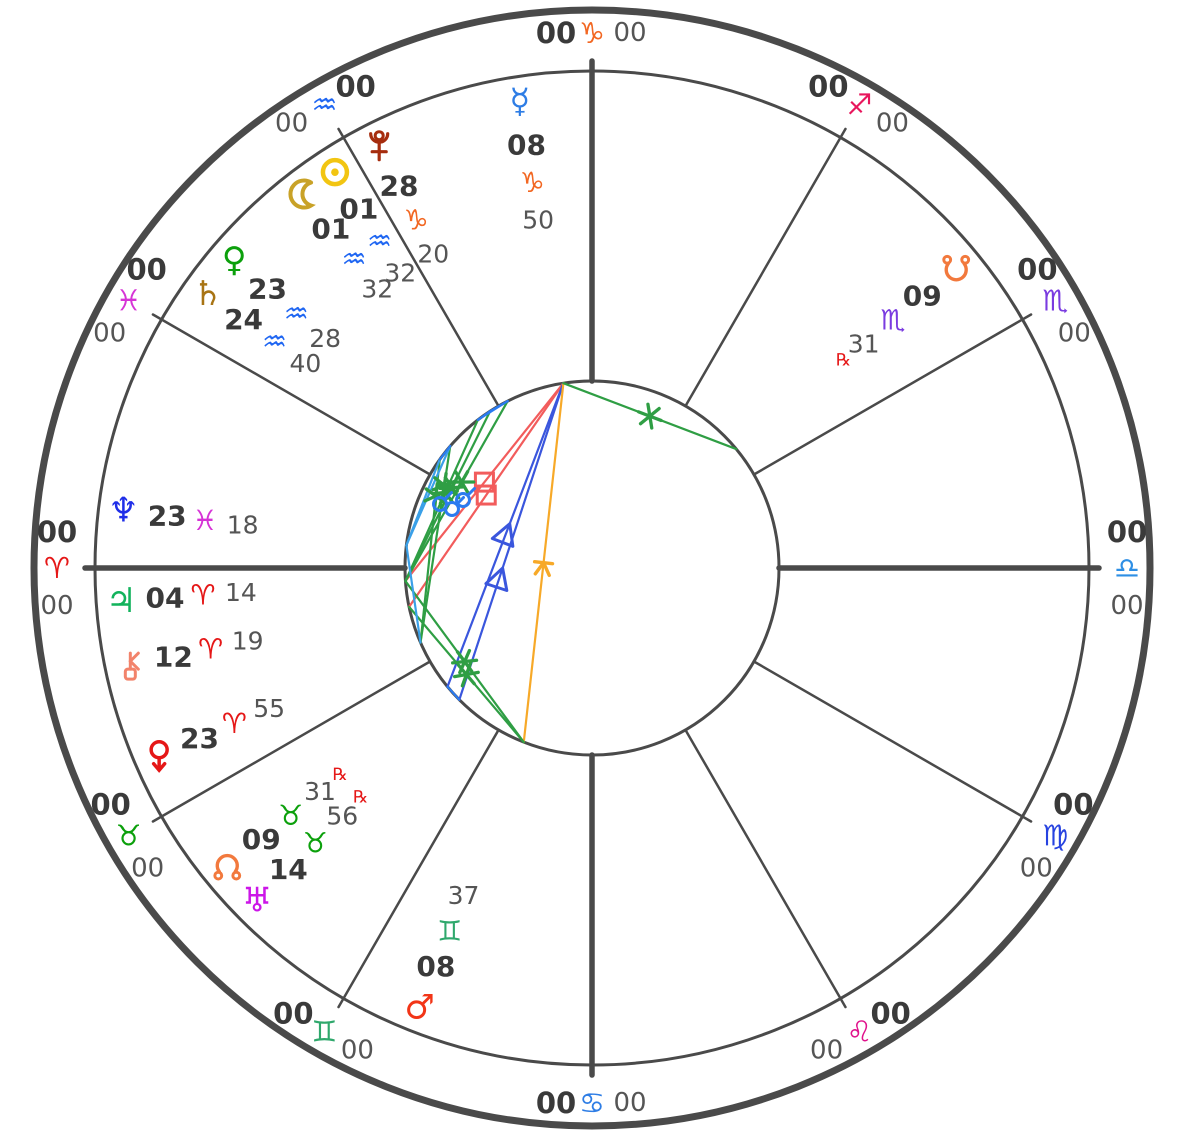 The width and height of the screenshot is (1184, 1141). I want to click on planet-sign-icon: ♓, so click(204, 520).